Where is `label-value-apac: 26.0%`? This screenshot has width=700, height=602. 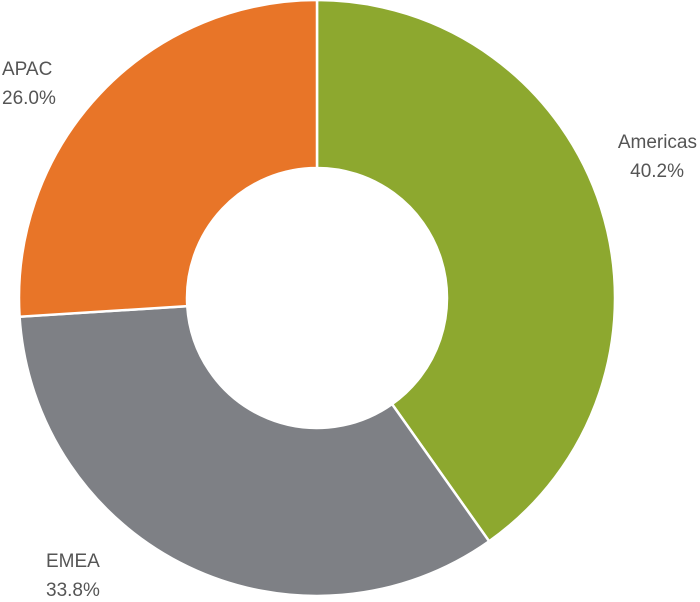
label-value-apac: 26.0% is located at coordinates (29, 98).